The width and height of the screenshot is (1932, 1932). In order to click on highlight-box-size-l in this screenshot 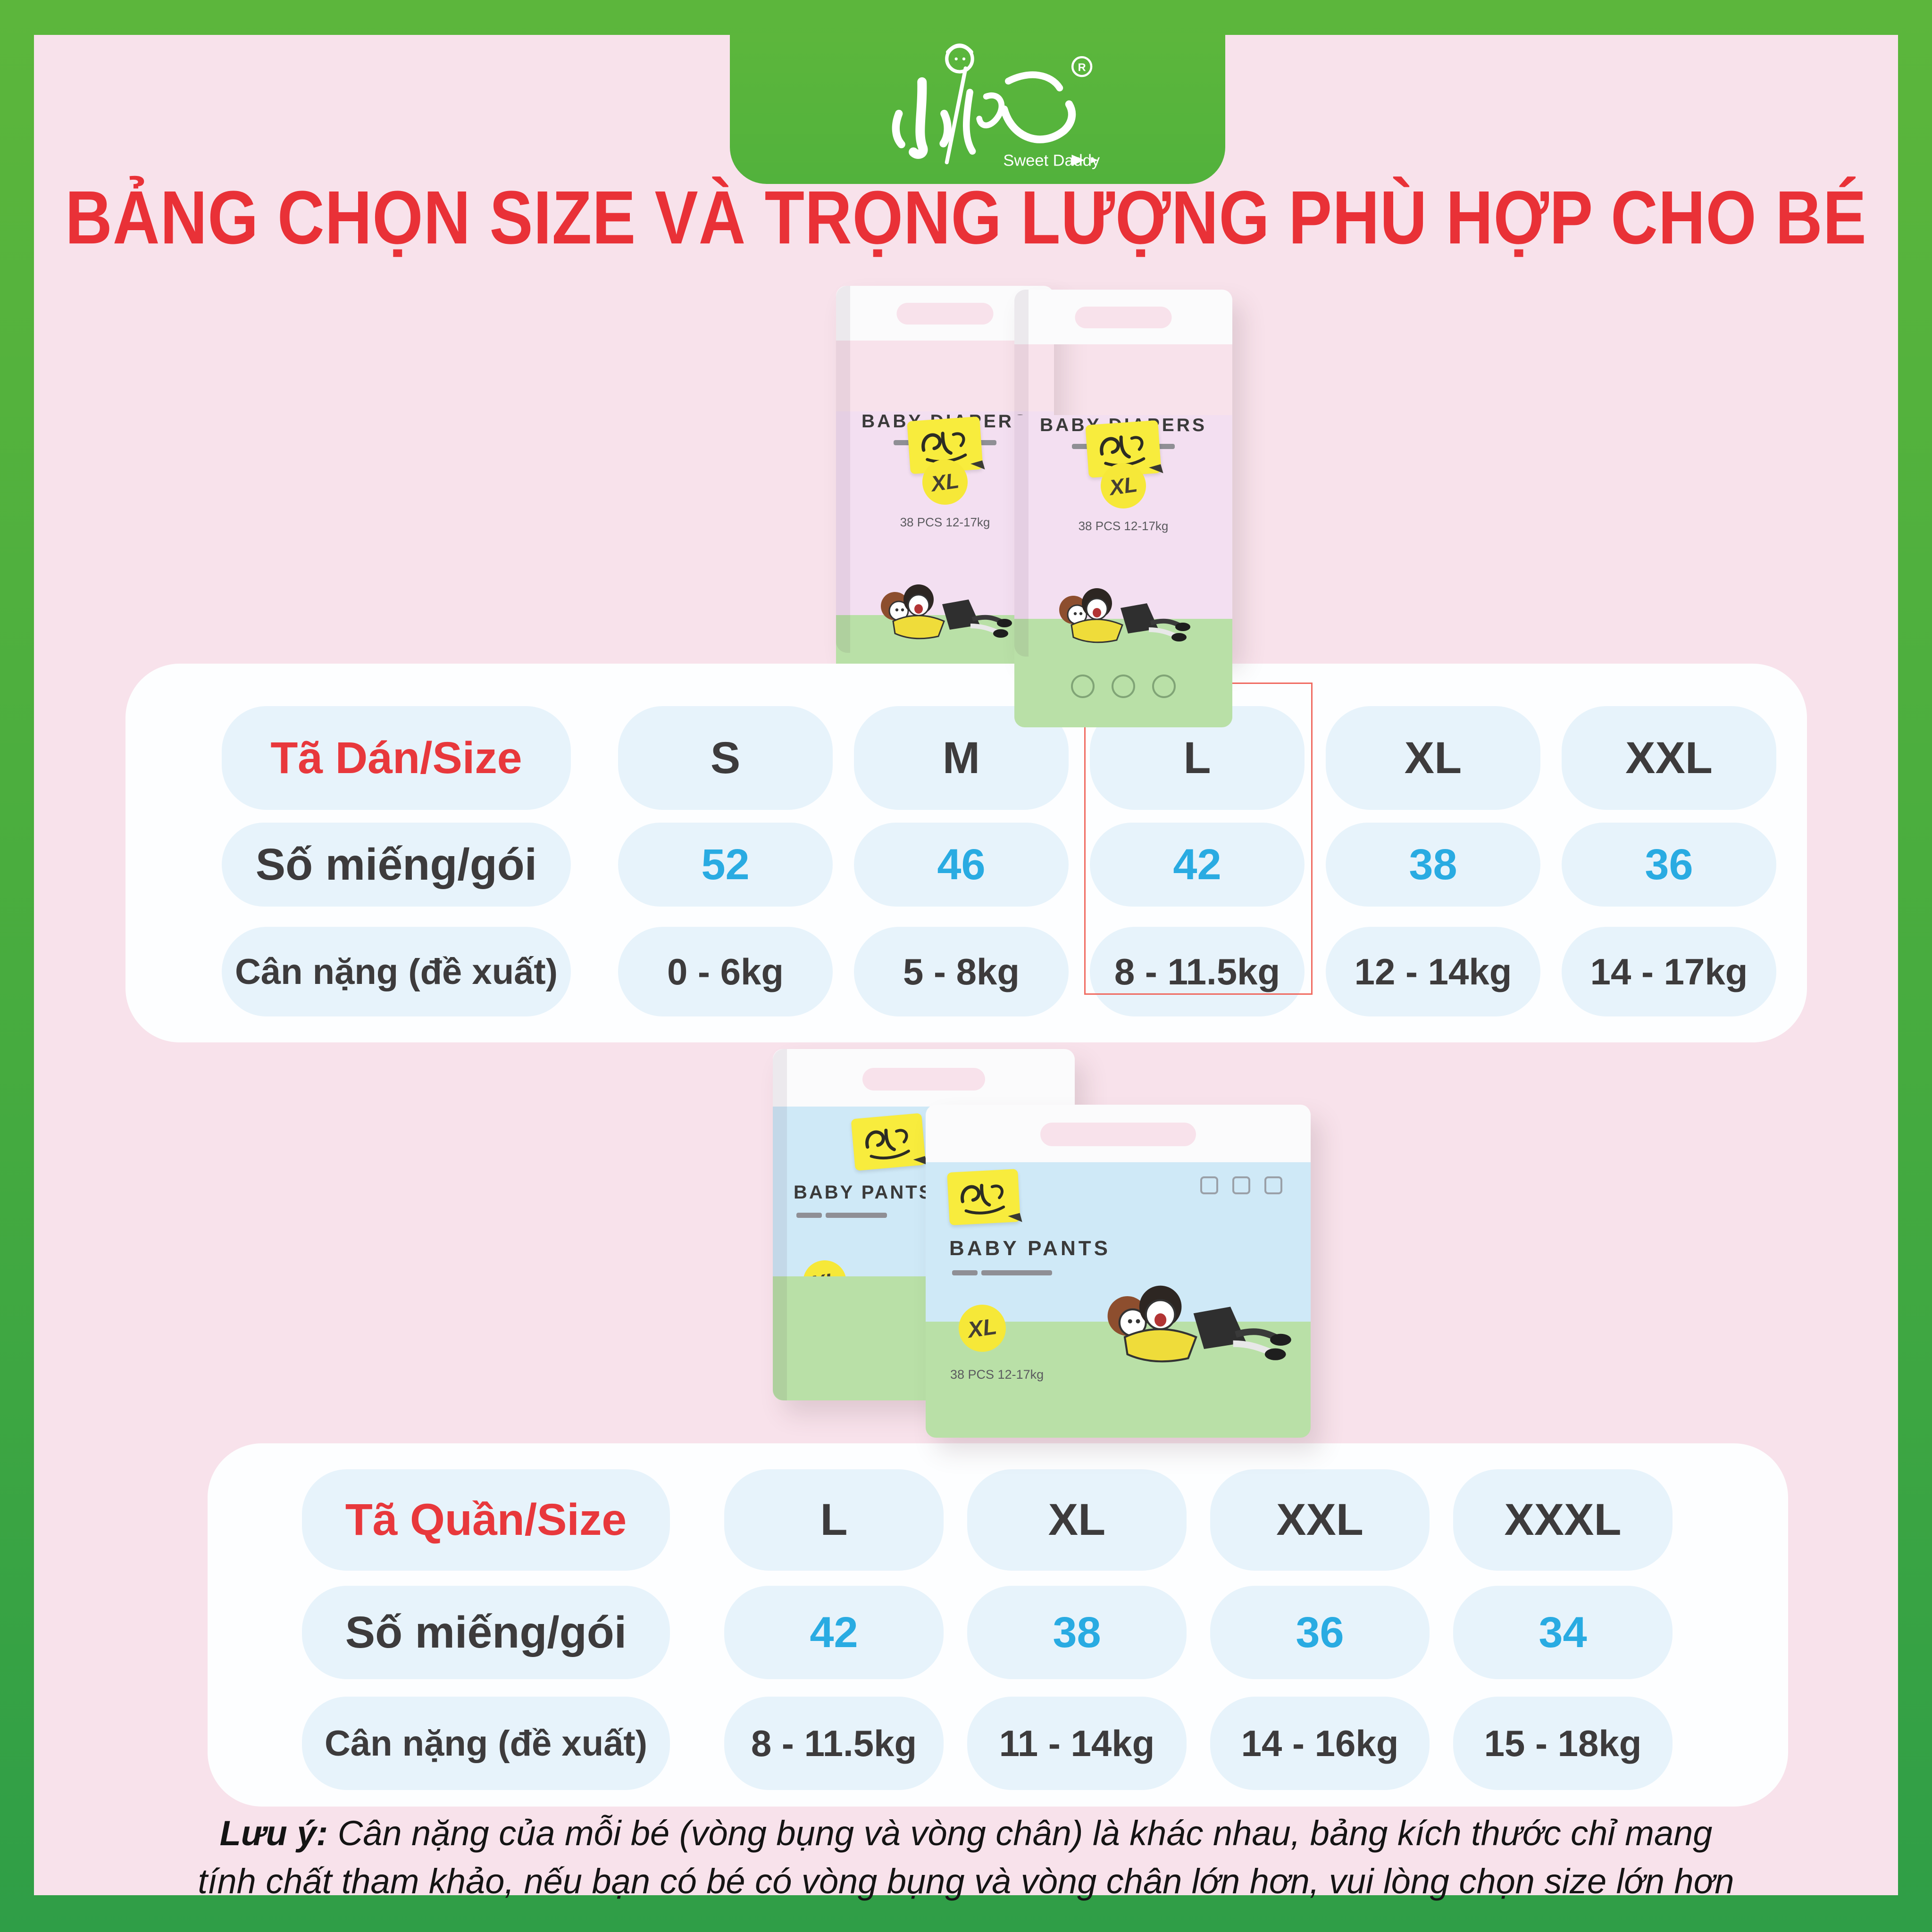, I will do `click(1198, 839)`.